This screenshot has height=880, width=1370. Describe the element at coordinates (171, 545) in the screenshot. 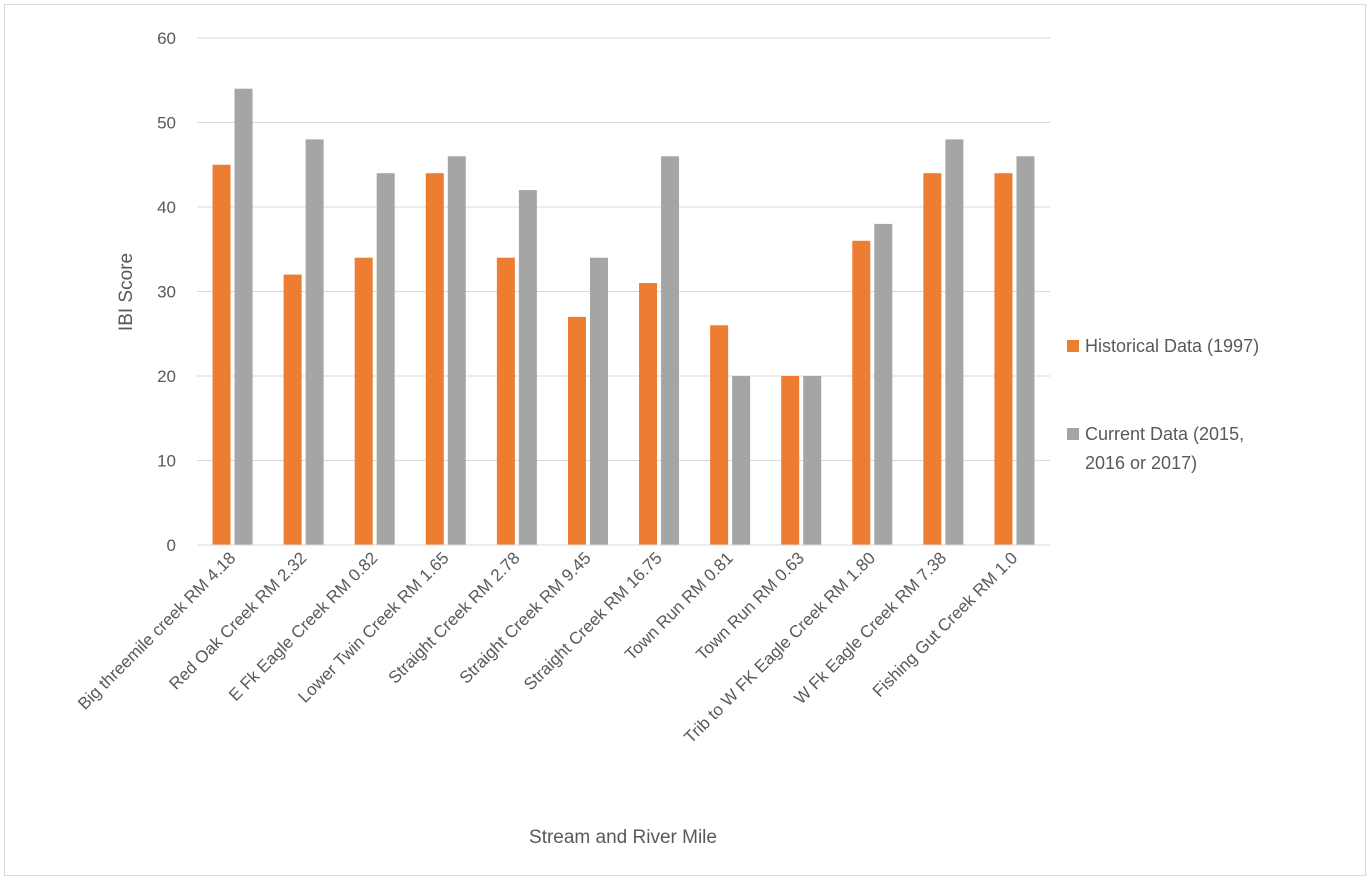

I see `y-tick-label: 0` at that location.